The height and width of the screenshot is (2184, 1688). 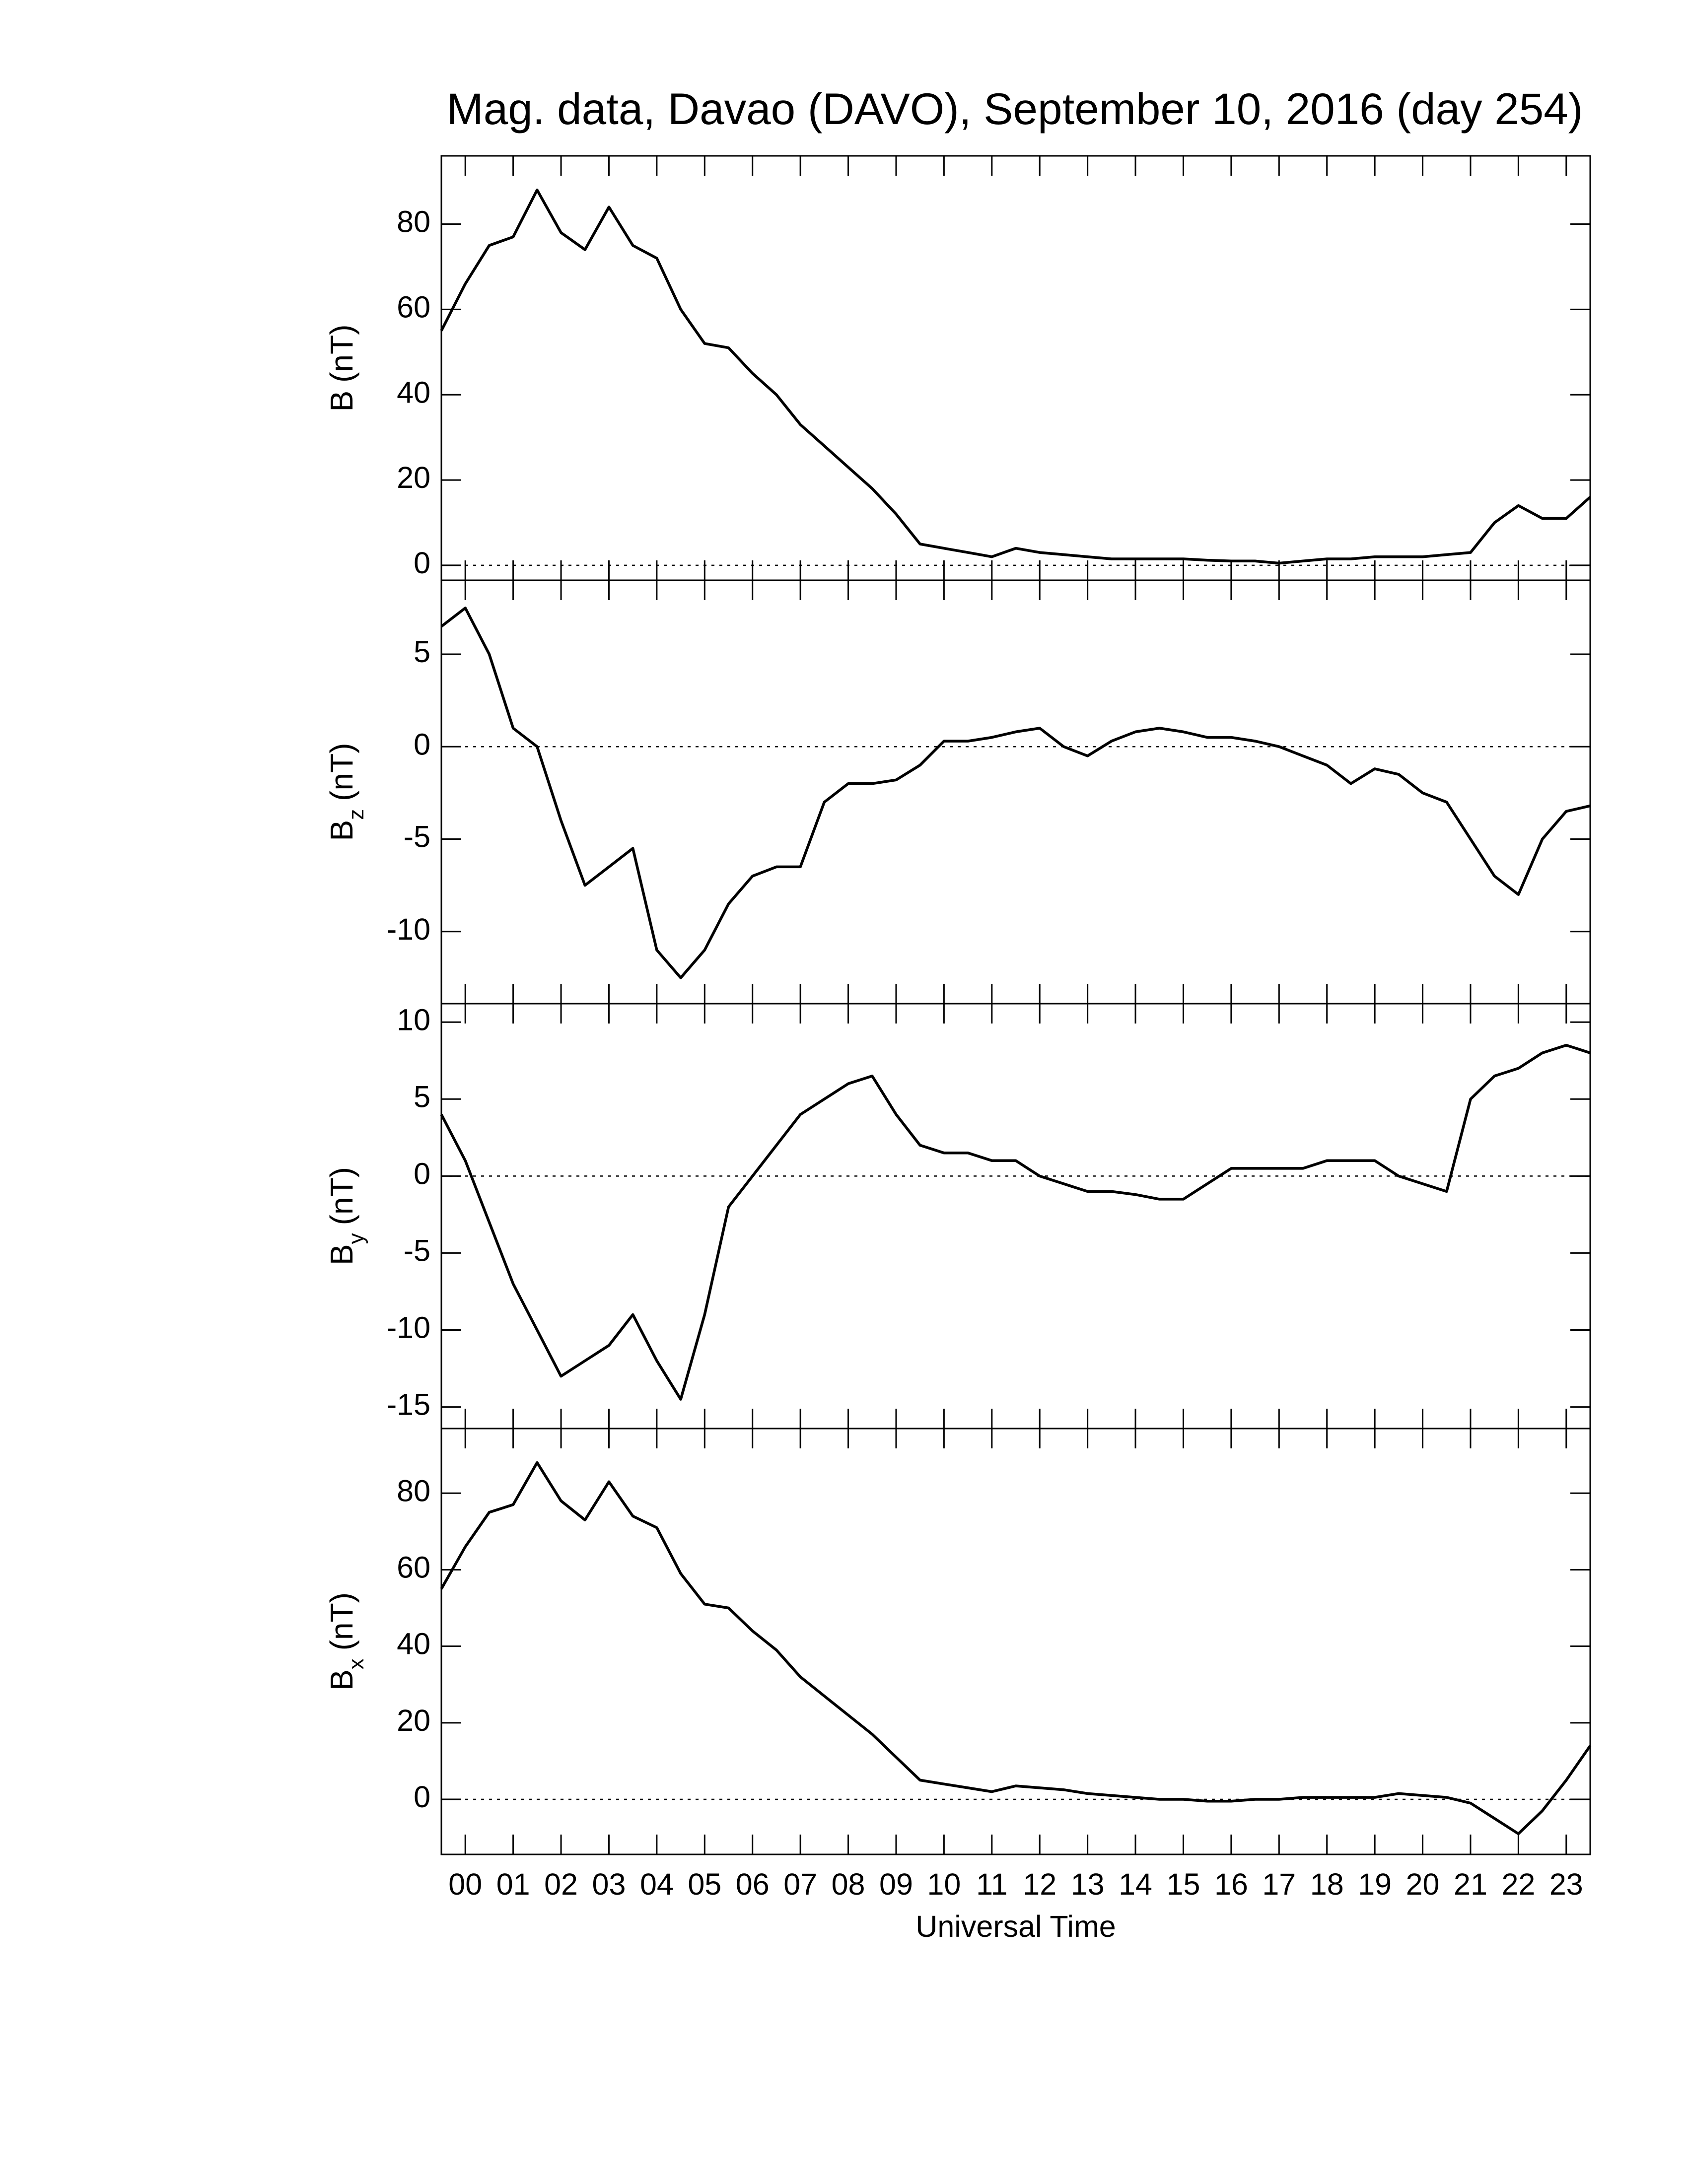 What do you see at coordinates (609, 1884) in the screenshot?
I see `x-tick-label: 03` at bounding box center [609, 1884].